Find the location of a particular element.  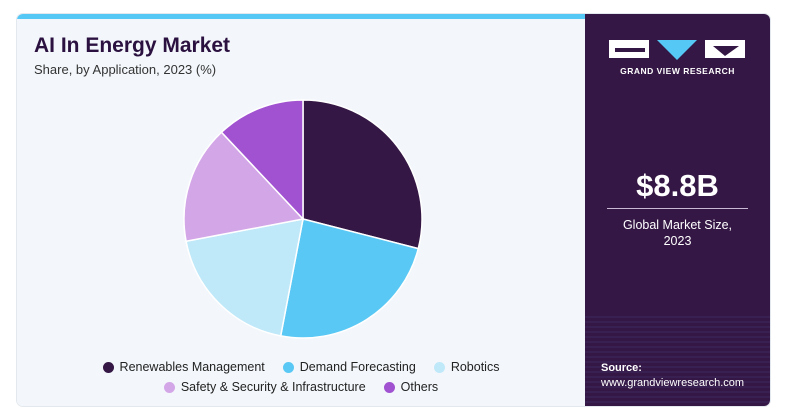

divider is located at coordinates (677, 208).